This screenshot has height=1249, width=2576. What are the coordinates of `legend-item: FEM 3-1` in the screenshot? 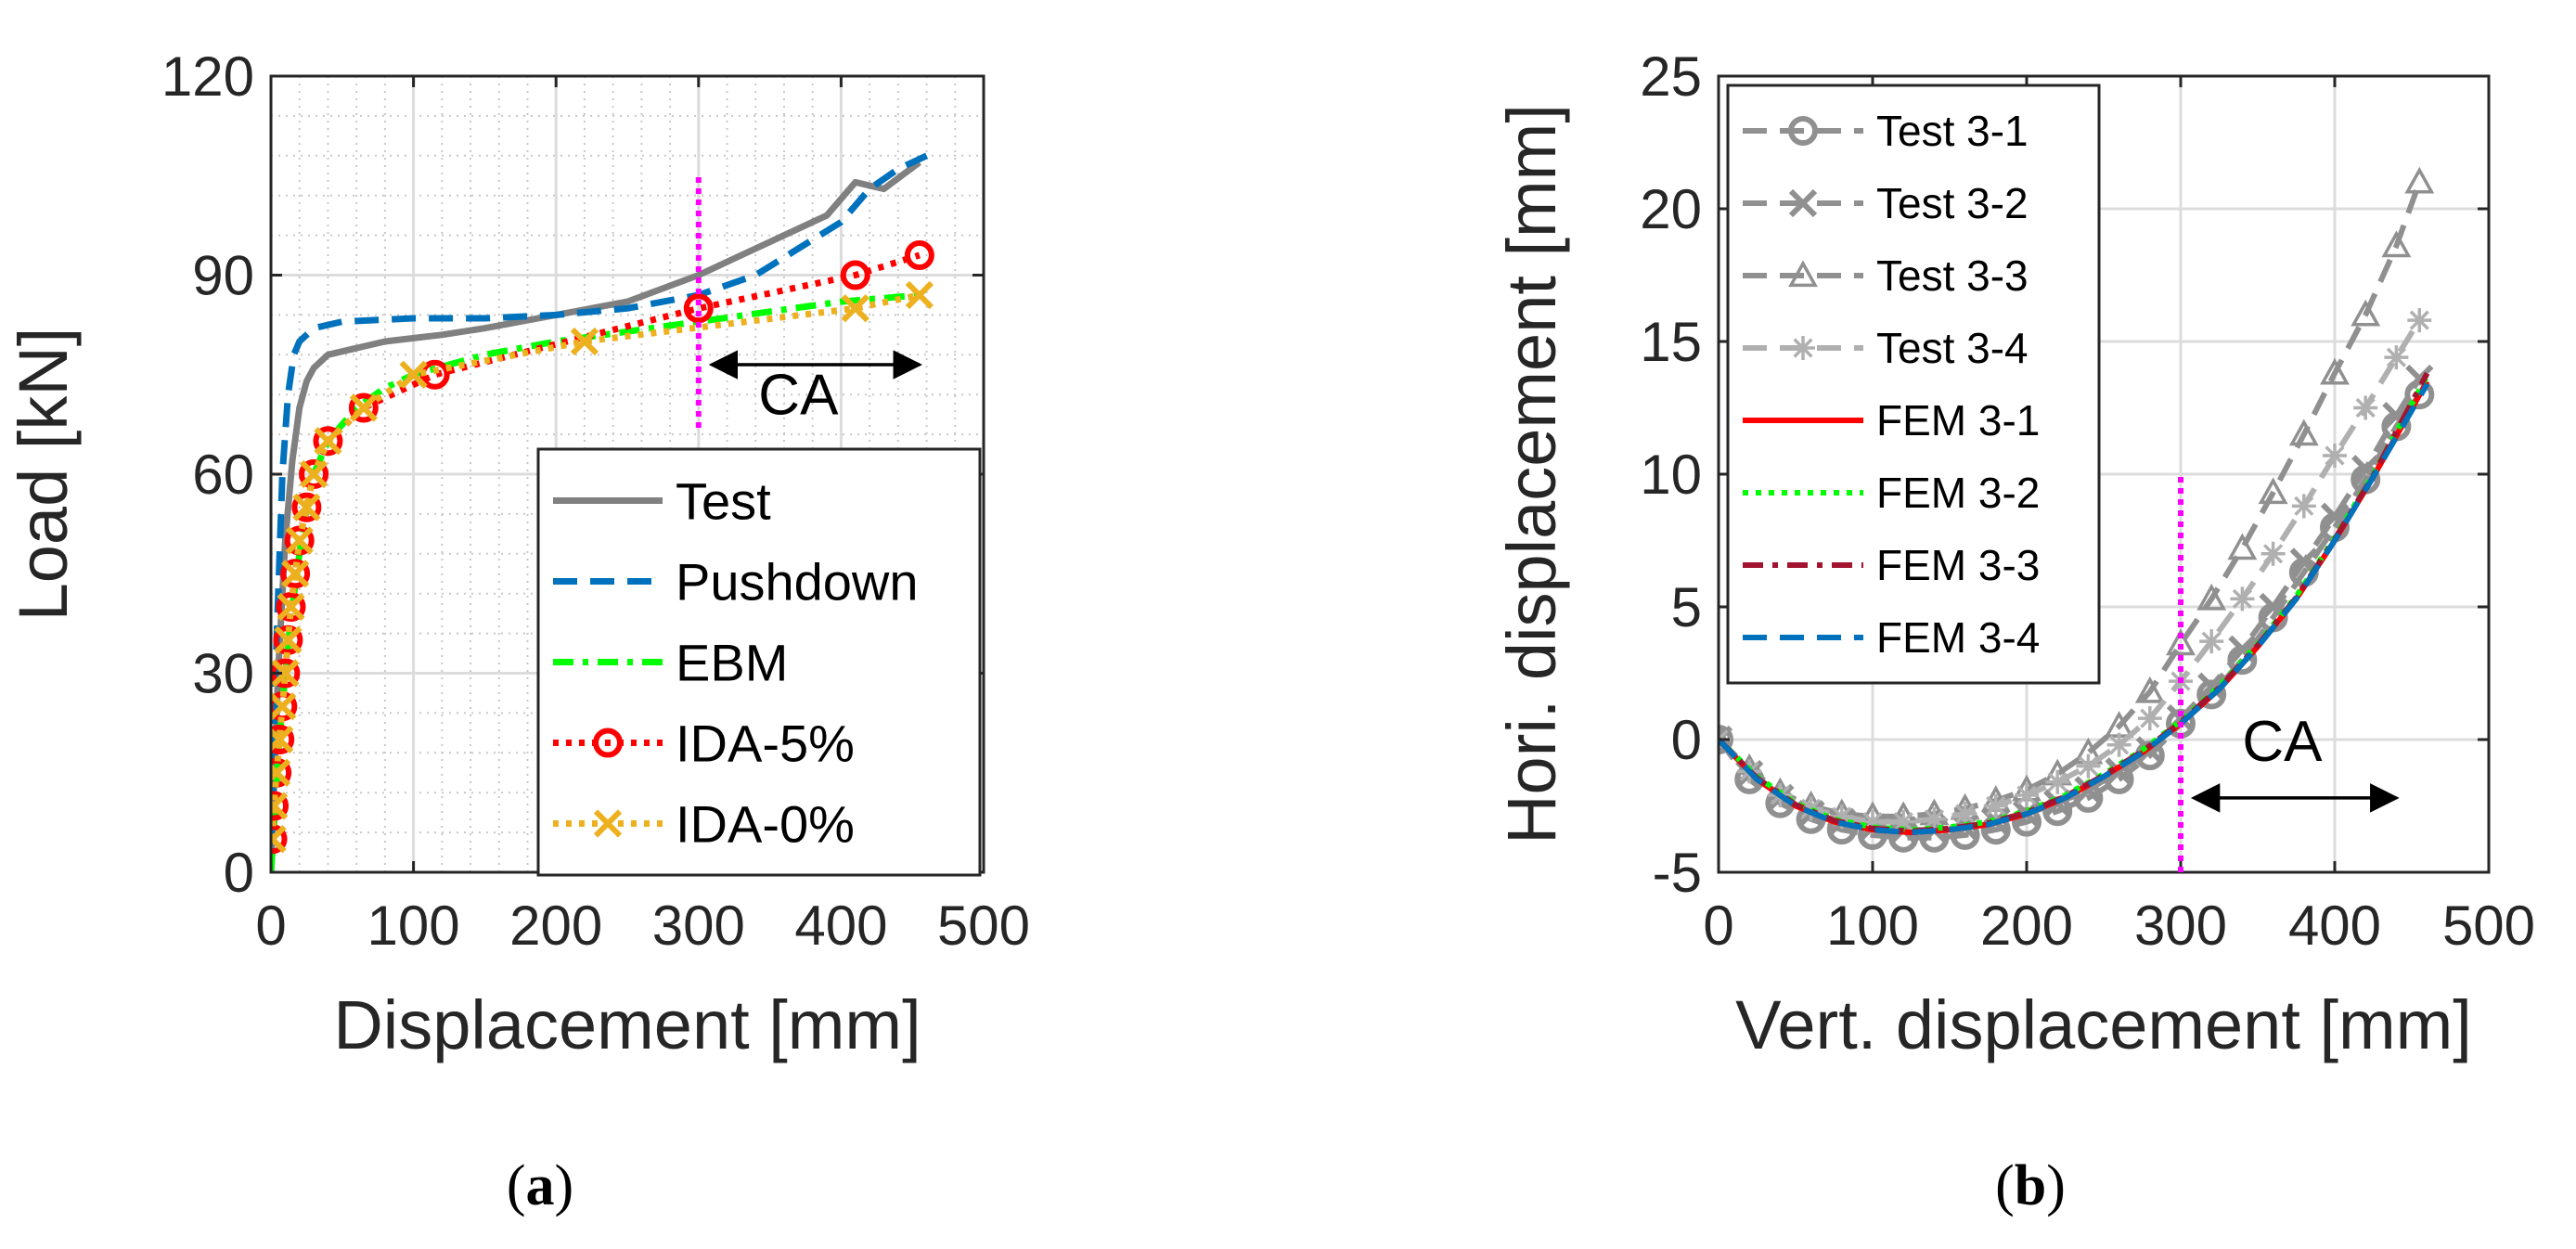 It's located at (1891, 420).